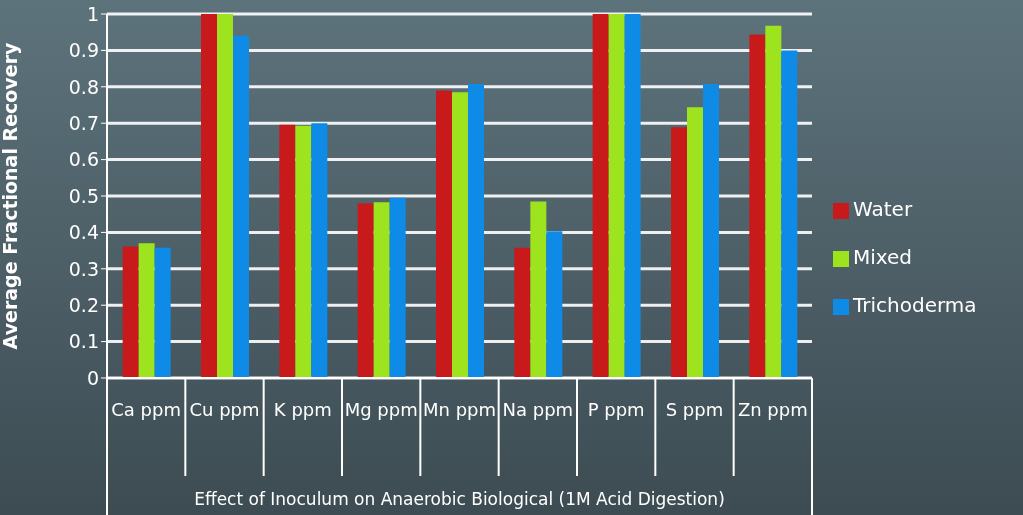 This screenshot has width=1023, height=515. What do you see at coordinates (83, 122) in the screenshot?
I see `y-tick-label: 0.7` at bounding box center [83, 122].